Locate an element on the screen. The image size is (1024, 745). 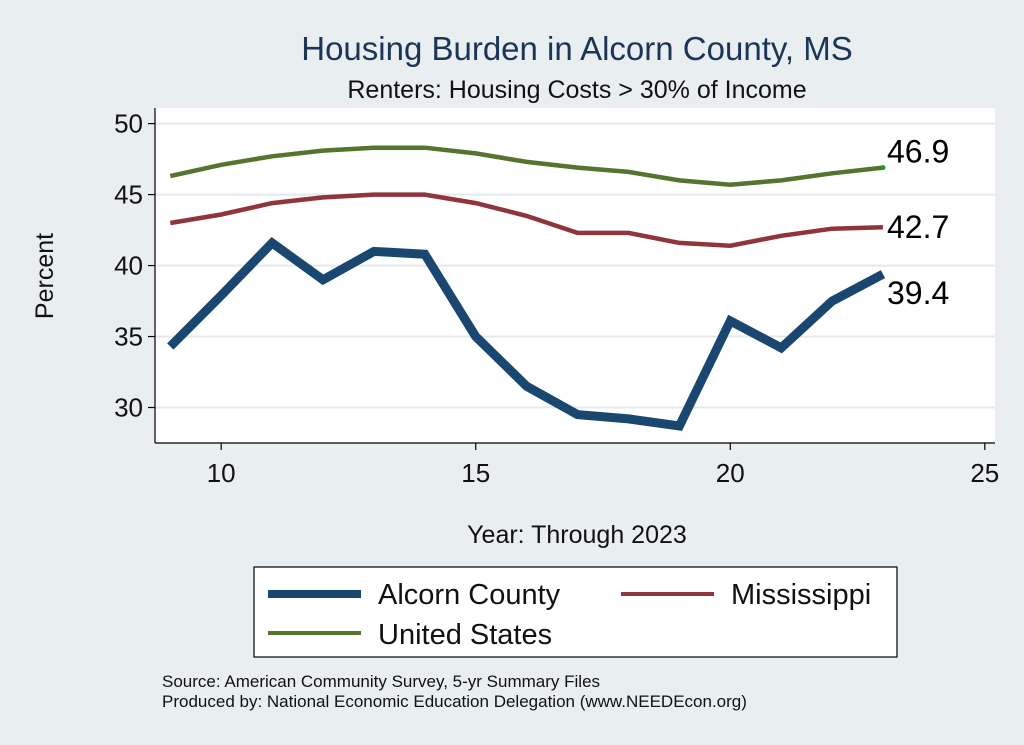
end-label-alcorn: 39.4 is located at coordinates (918, 293).